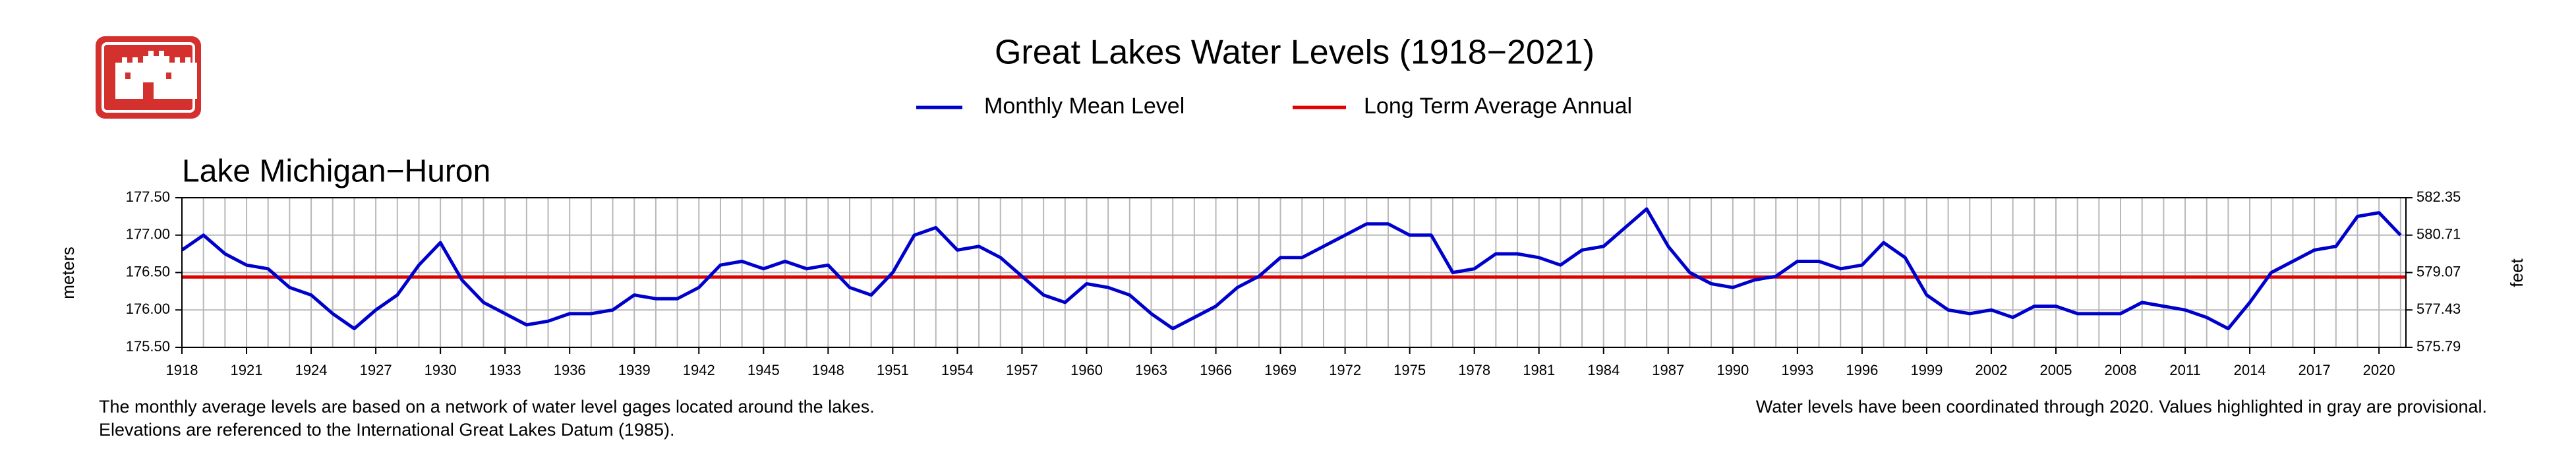 This screenshot has width=2576, height=464. Describe the element at coordinates (1295, 53) in the screenshot. I see `chart-title: Great Lakes Water Levels (1918−2021)` at that location.